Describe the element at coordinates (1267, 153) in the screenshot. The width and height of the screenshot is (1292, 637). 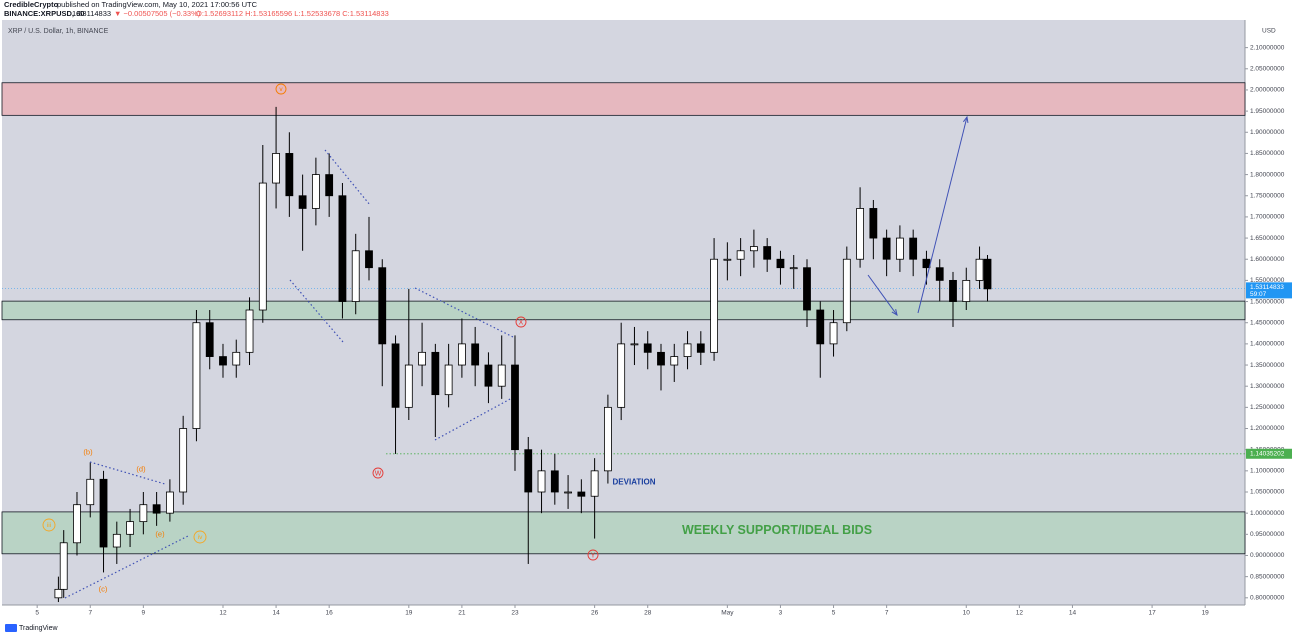
I see `y-tick-label: 1.85000000` at that location.